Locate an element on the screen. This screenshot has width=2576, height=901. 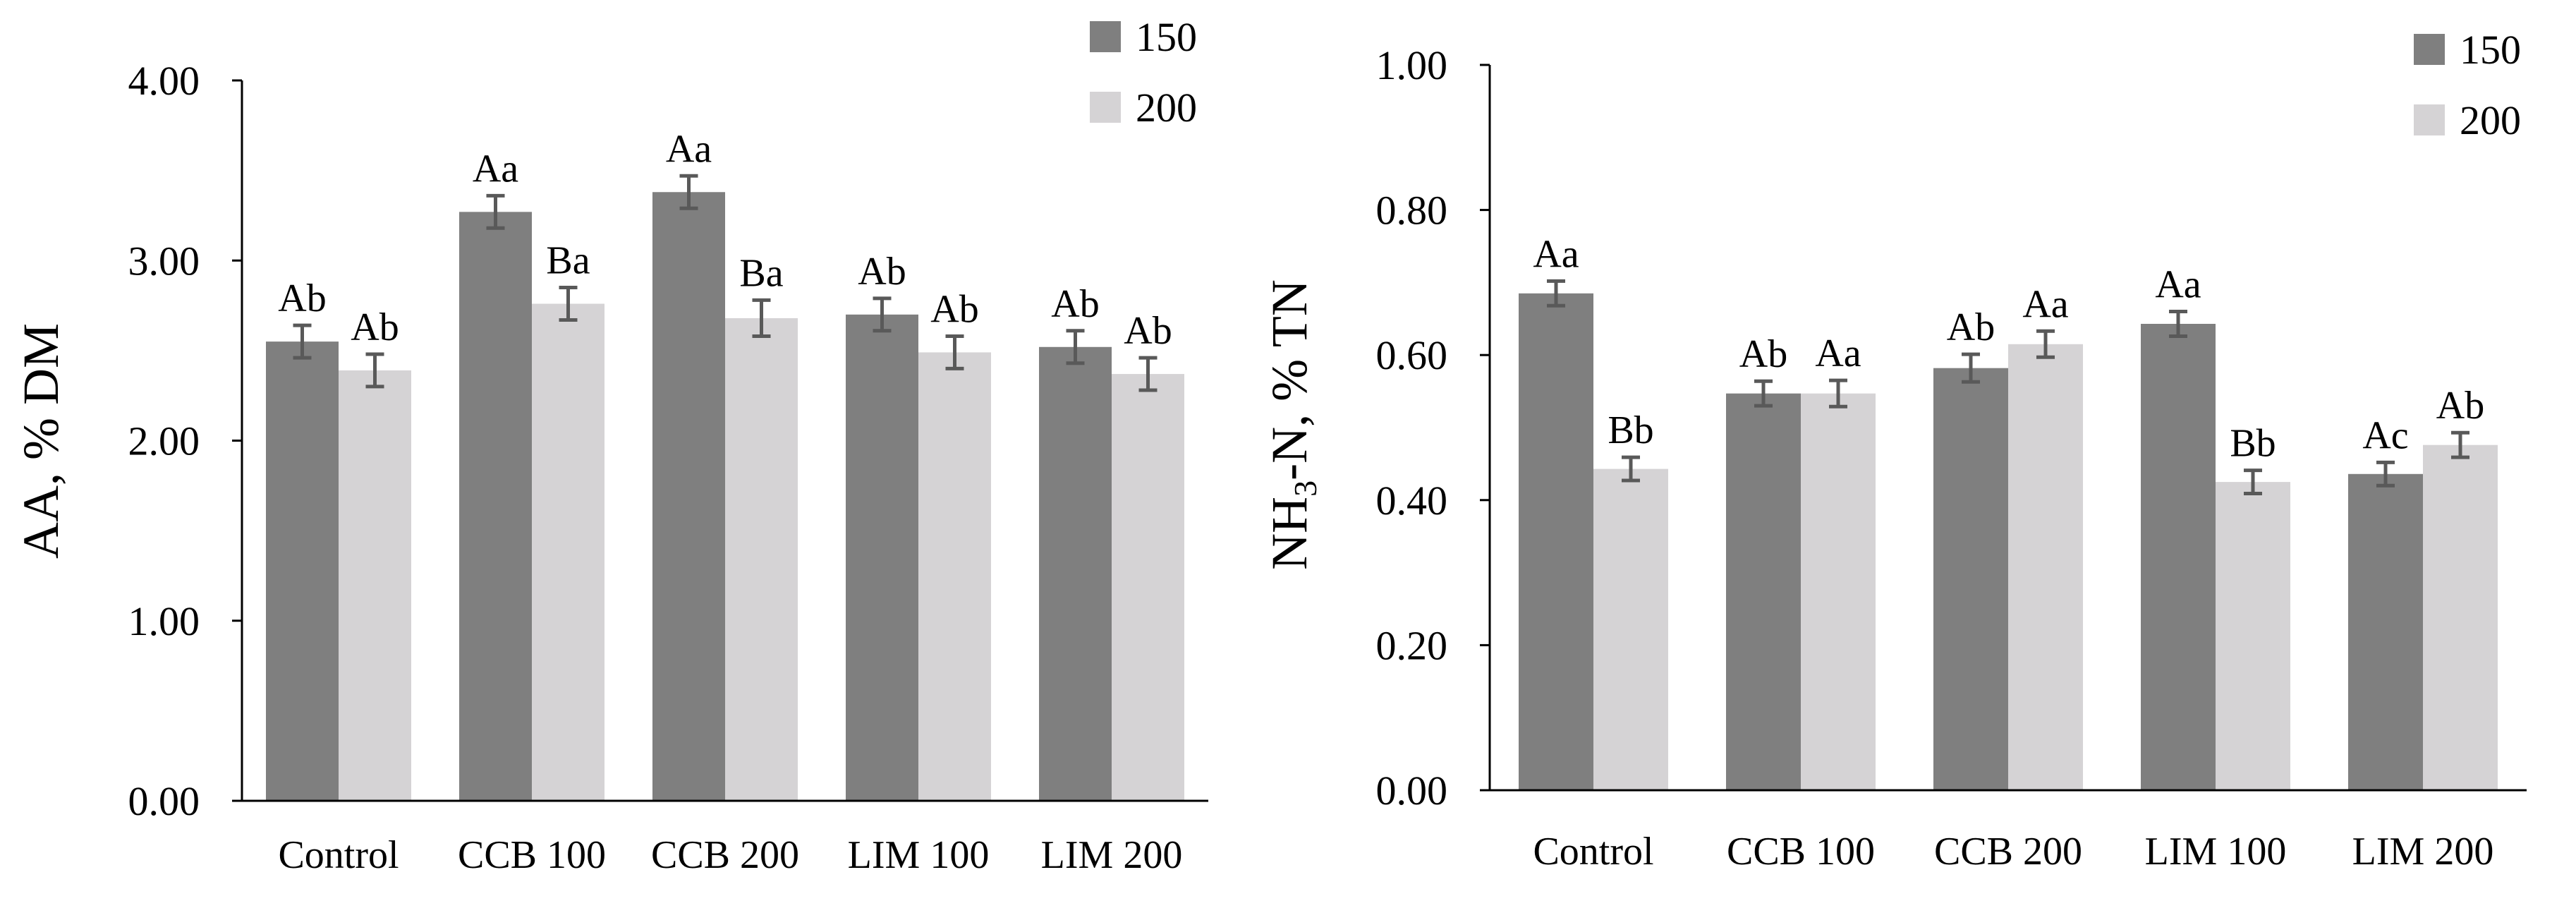
y-tick-label: 3.00 is located at coordinates (164, 261).